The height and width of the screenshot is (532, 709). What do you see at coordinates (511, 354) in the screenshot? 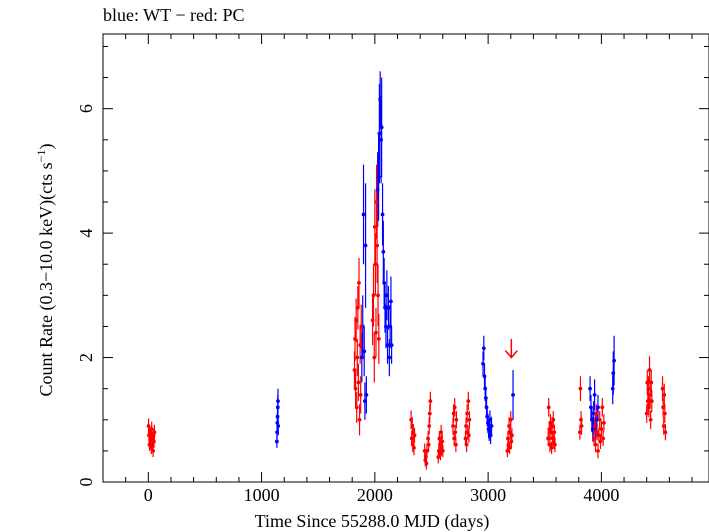
I see `upper-limit-arrowhead` at bounding box center [511, 354].